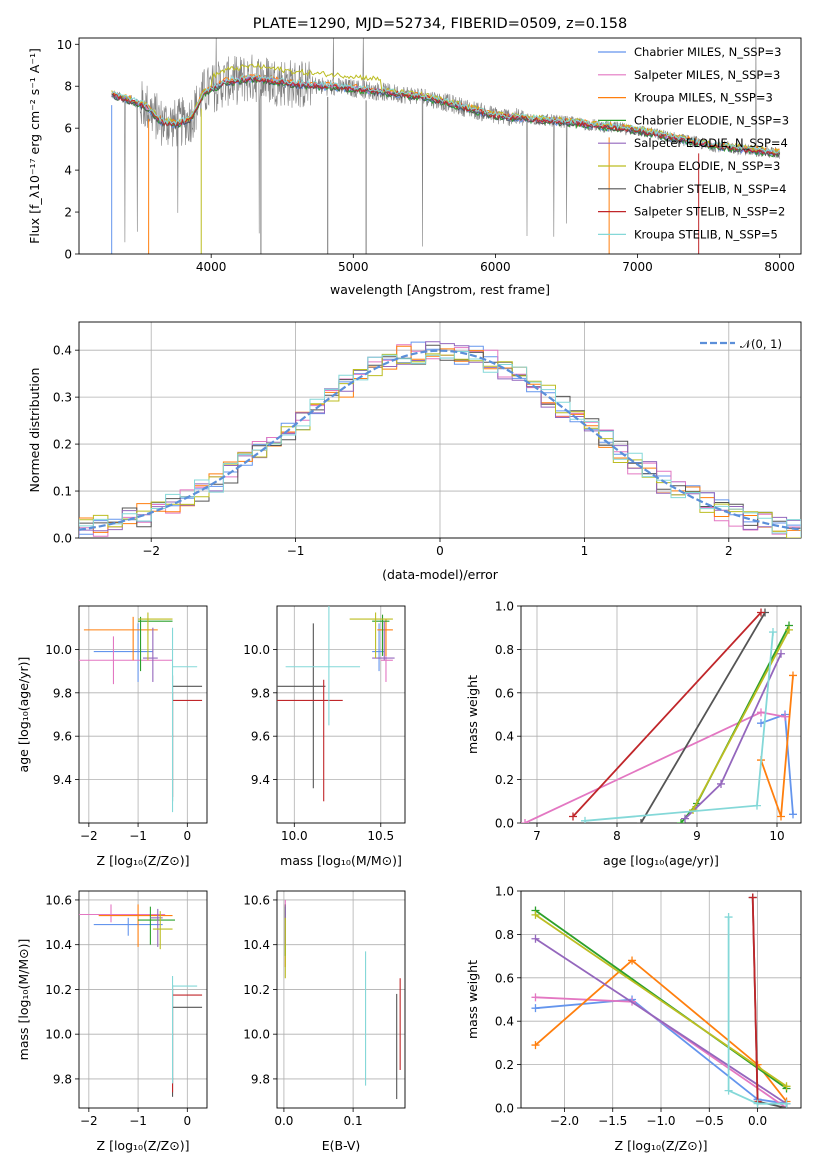 The image size is (819, 1170). What do you see at coordinates (23, 715) in the screenshot?
I see `y-axis-label: age [log₁₀(age/yr)]` at bounding box center [23, 715].